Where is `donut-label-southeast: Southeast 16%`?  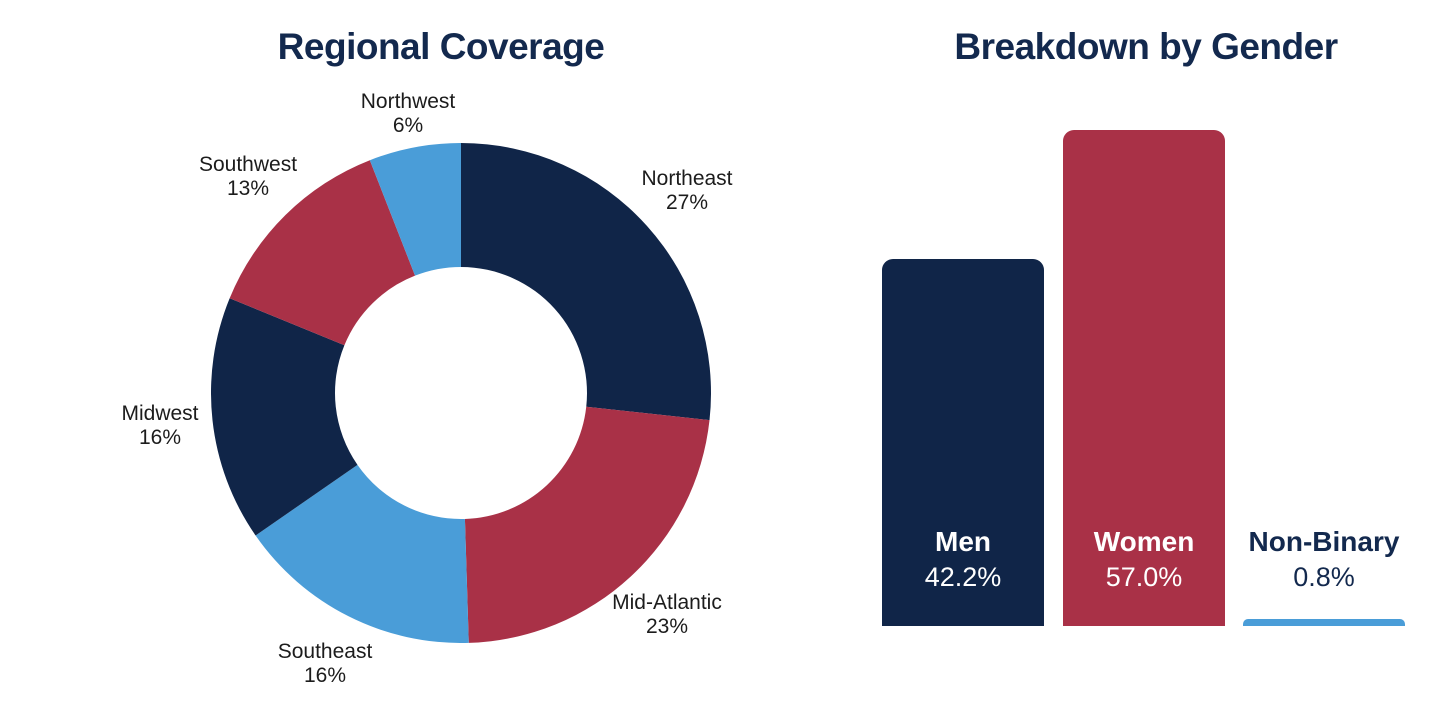
donut-label-southeast: Southeast 16% is located at coordinates (325, 664).